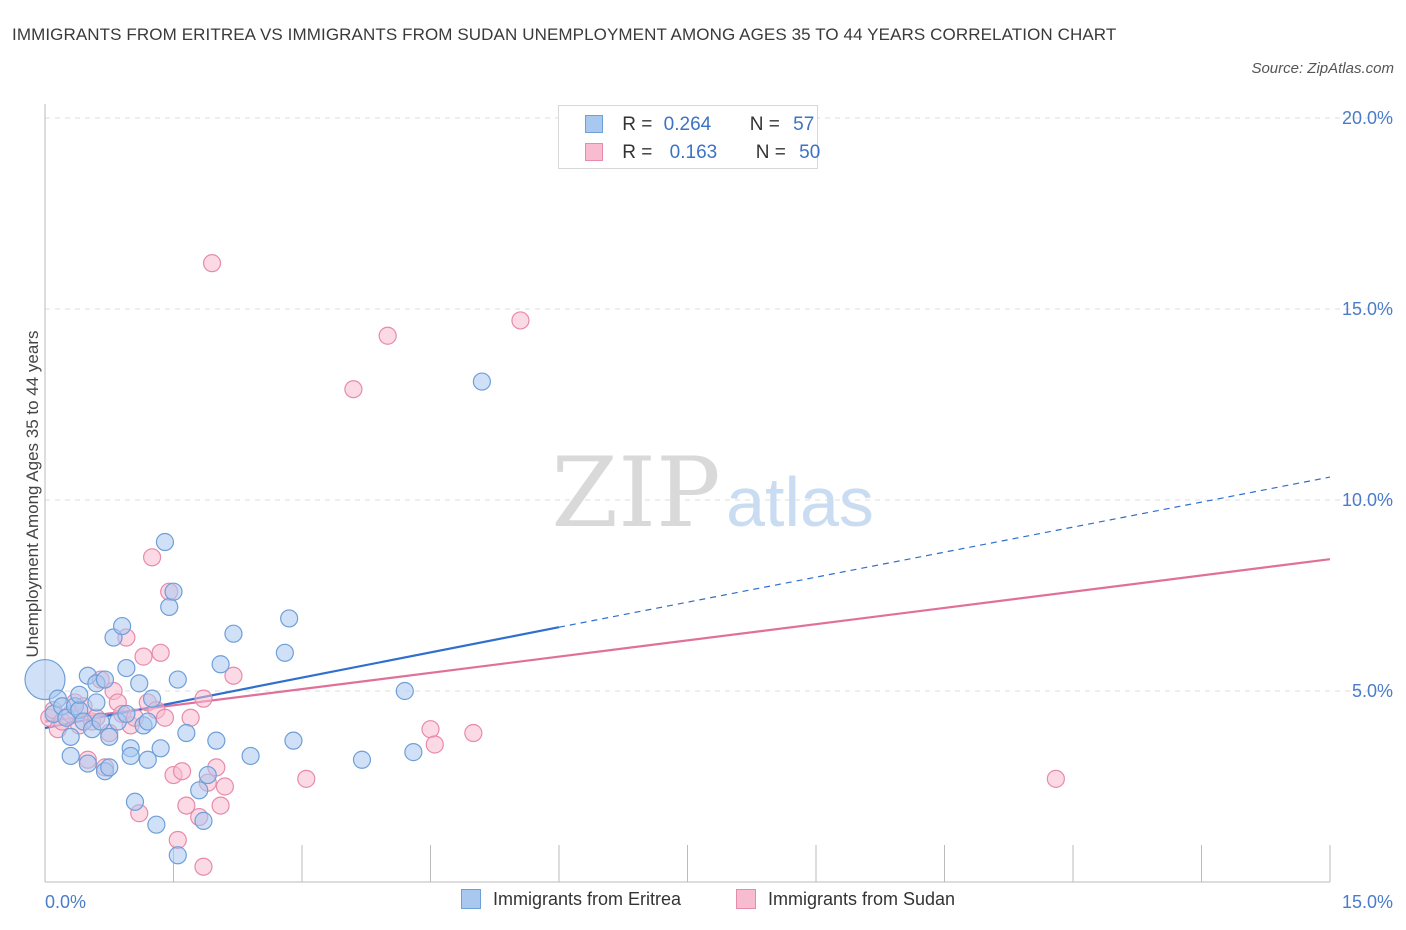 This screenshot has height=930, width=1406. I want to click on y-tick-label: 10.0%, so click(1367, 500).